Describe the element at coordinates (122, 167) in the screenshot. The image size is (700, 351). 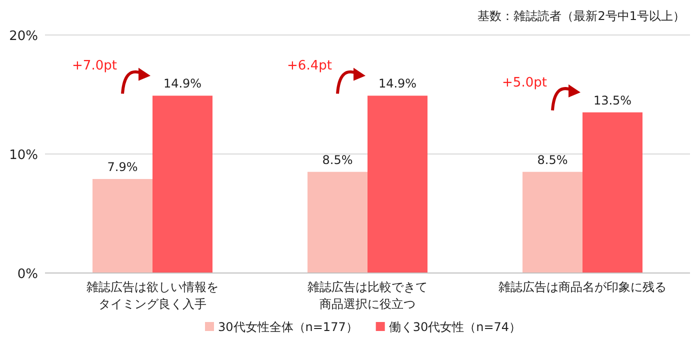
I see `data-label: 7.9%` at that location.